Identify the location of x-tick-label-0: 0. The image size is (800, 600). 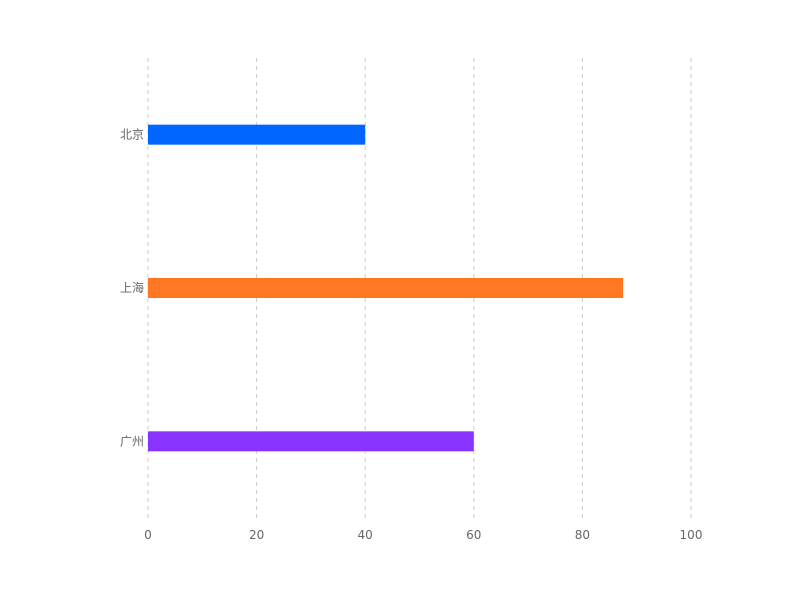
(148, 535).